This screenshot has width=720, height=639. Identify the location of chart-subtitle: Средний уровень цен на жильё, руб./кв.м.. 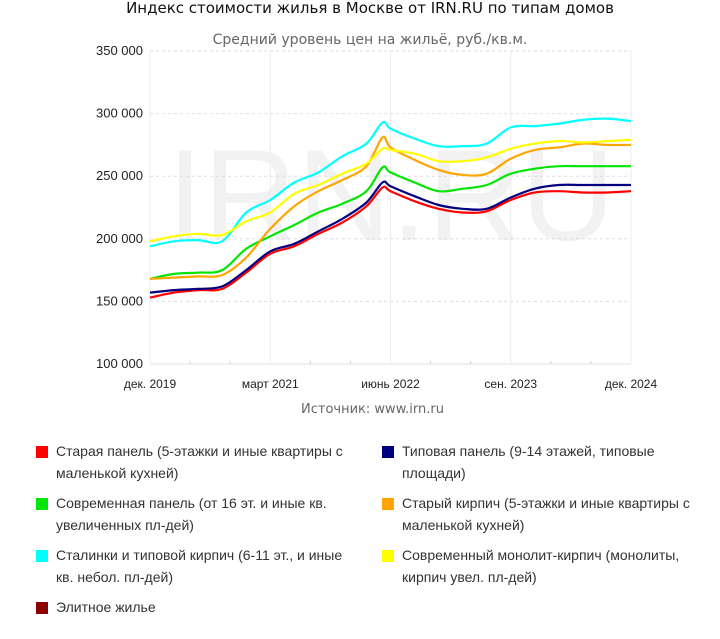
(370, 40).